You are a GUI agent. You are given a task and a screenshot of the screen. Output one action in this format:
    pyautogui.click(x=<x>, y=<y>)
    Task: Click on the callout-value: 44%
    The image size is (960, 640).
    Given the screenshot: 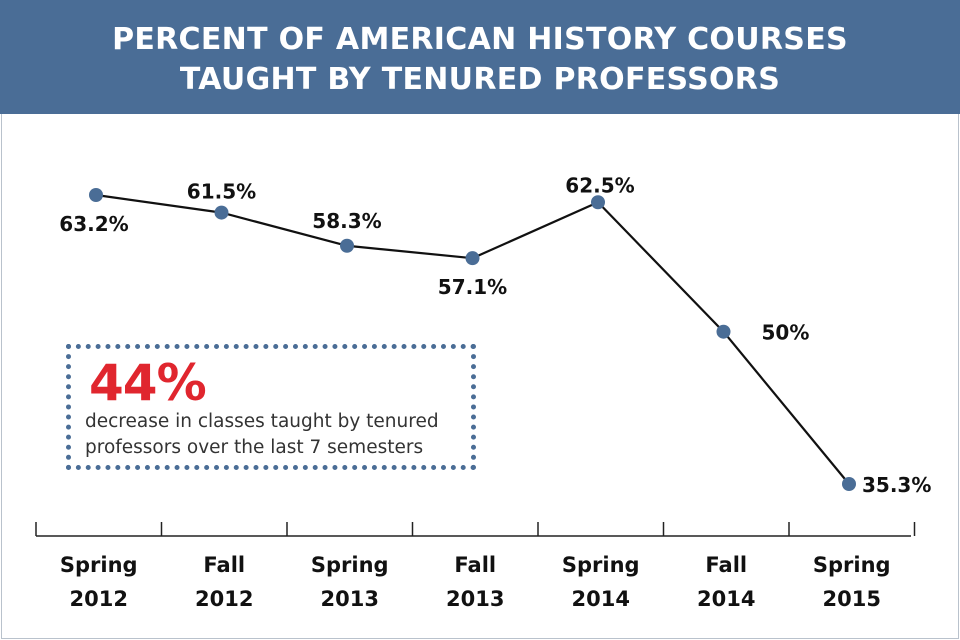 What is the action you would take?
    pyautogui.click(x=148, y=383)
    